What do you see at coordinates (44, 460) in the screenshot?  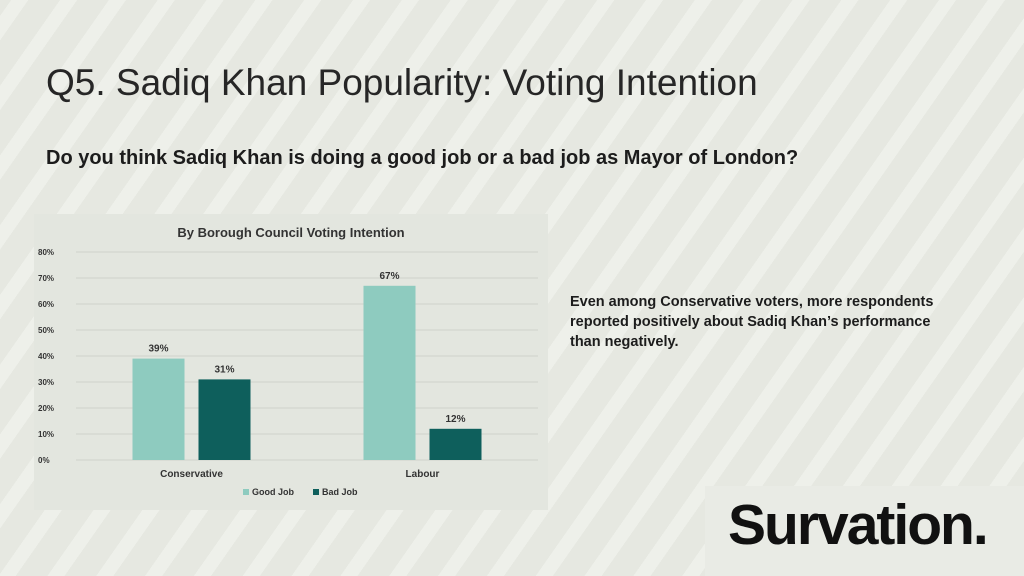 I see `y-tick-label: 0%` at bounding box center [44, 460].